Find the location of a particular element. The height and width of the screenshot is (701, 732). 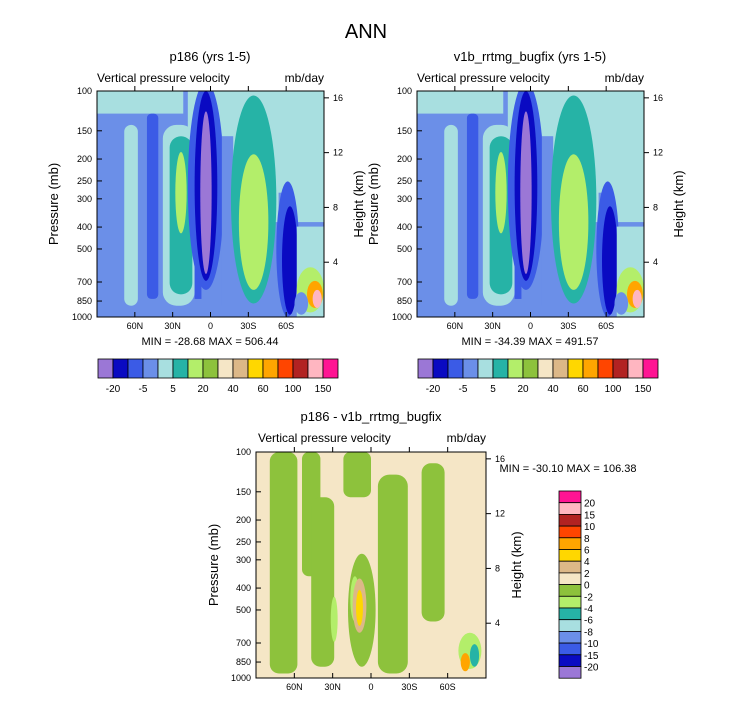

panel-title: p186 (yrs 1-5) is located at coordinates (210, 56).